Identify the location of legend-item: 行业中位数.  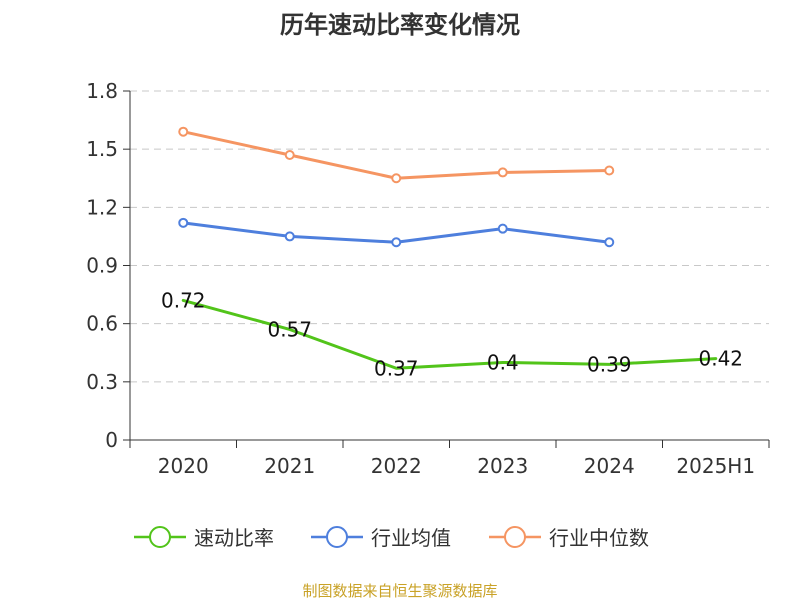
(569, 538).